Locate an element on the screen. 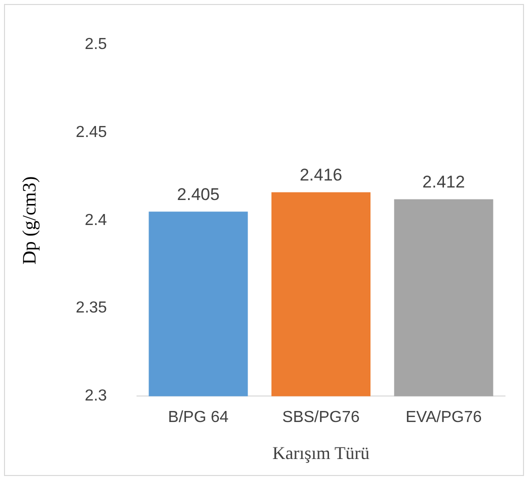 Image resolution: width=528 pixels, height=482 pixels. y-tick-label: 2.5 is located at coordinates (96, 45).